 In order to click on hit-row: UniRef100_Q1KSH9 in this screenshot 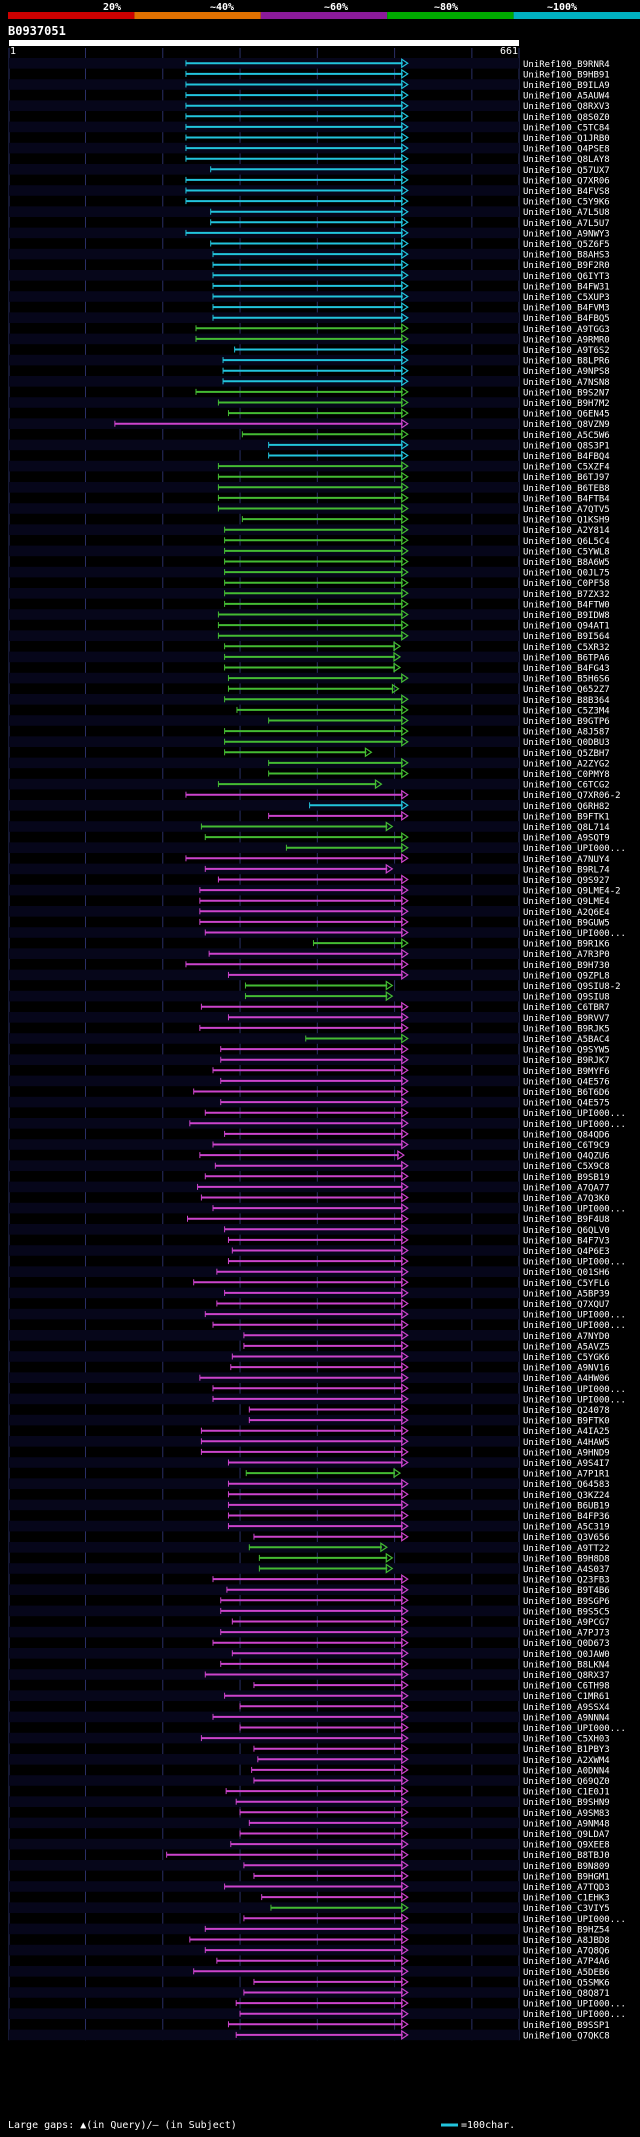, I will do `click(425, 519)`.